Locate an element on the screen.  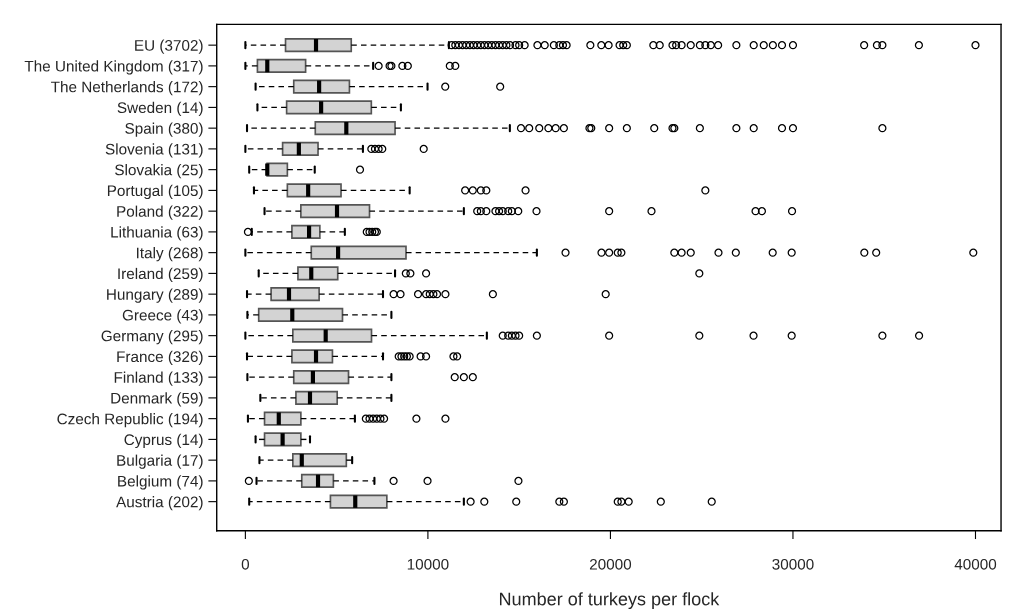
y-tick-label: Italy (268) is located at coordinates (170, 254).